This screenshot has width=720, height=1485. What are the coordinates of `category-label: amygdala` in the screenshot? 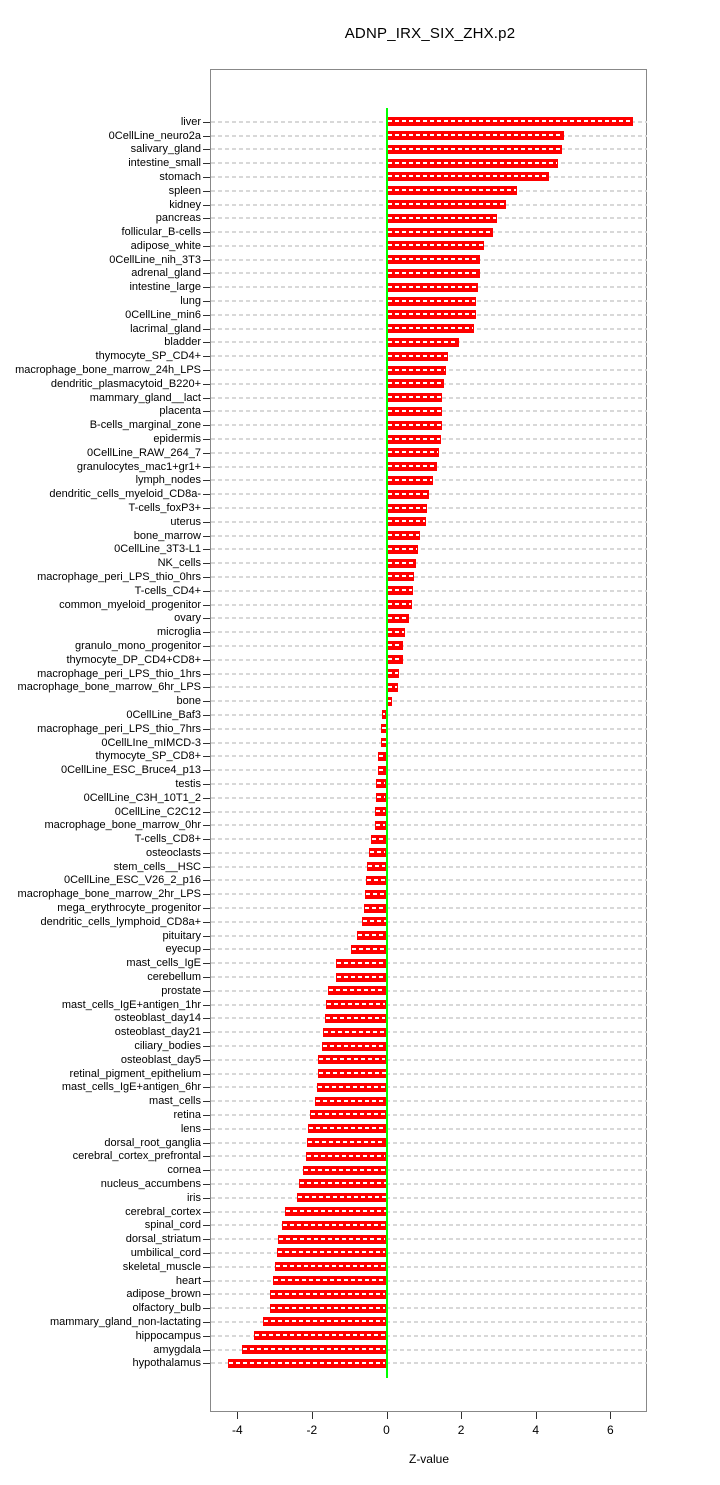 It's located at (177, 1349).